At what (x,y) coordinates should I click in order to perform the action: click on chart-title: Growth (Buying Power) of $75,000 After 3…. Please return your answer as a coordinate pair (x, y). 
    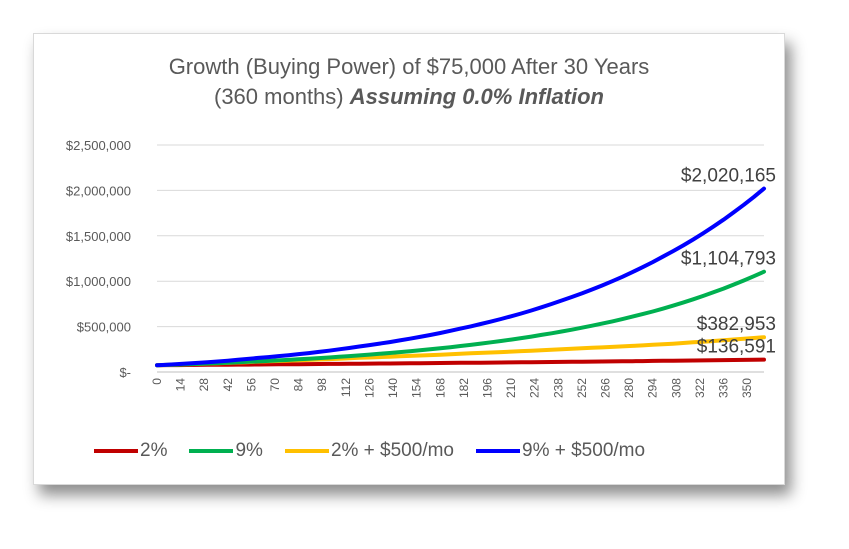
    Looking at the image, I should click on (409, 82).